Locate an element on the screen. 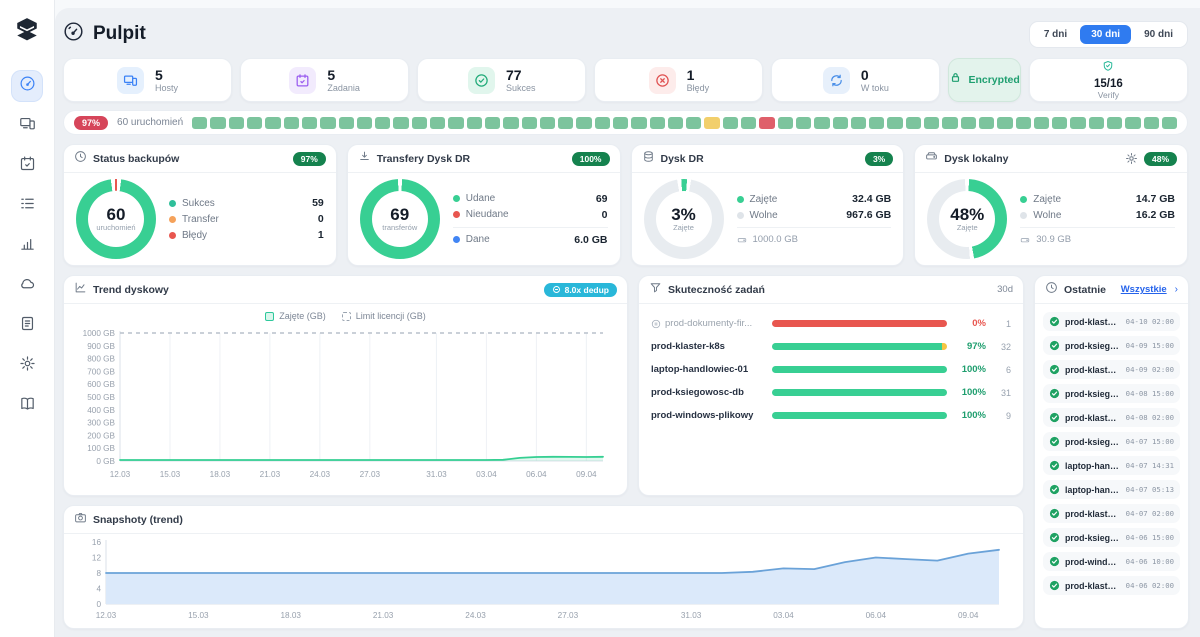  view-all-link: Wszystkie is located at coordinates (1143, 289).